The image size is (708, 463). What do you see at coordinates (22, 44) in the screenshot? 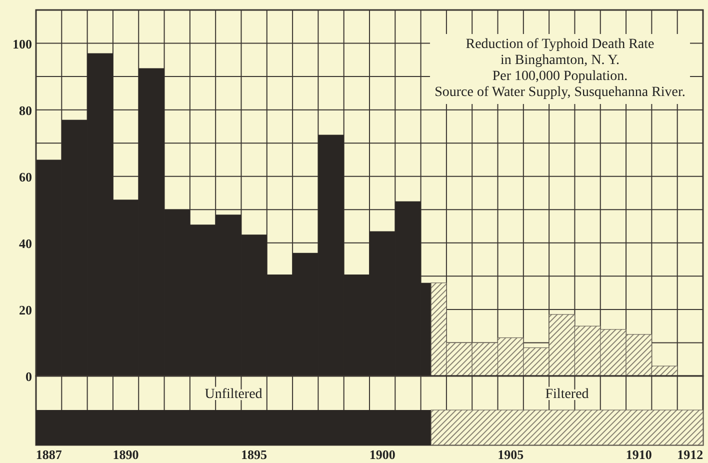
I see `y-tick-label: 100` at bounding box center [22, 44].